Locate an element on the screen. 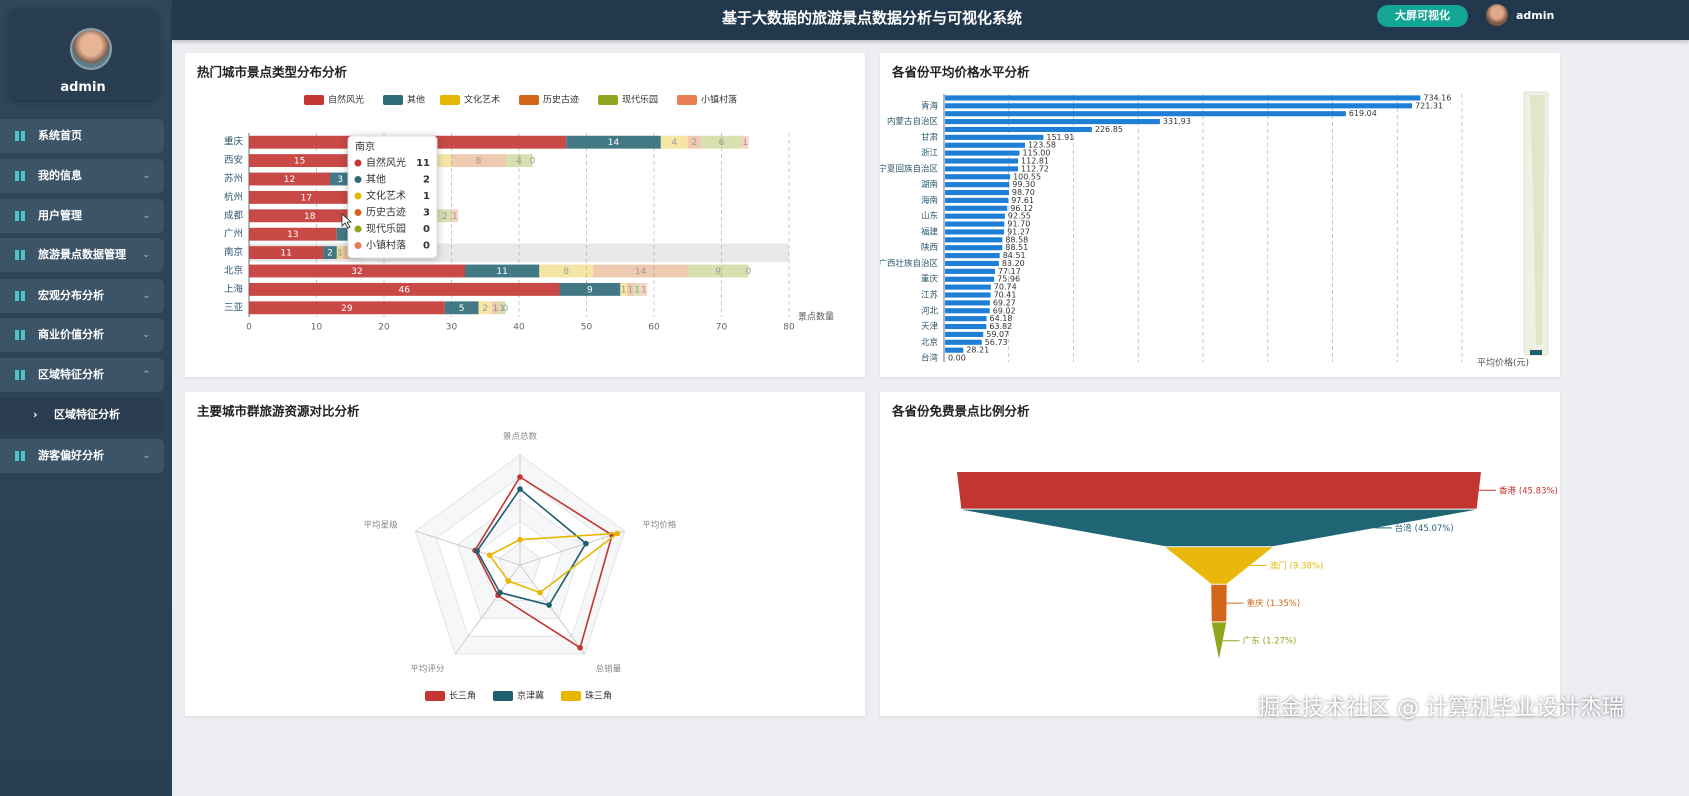 The width and height of the screenshot is (1689, 796). bar-value-label: 32 is located at coordinates (356, 272).